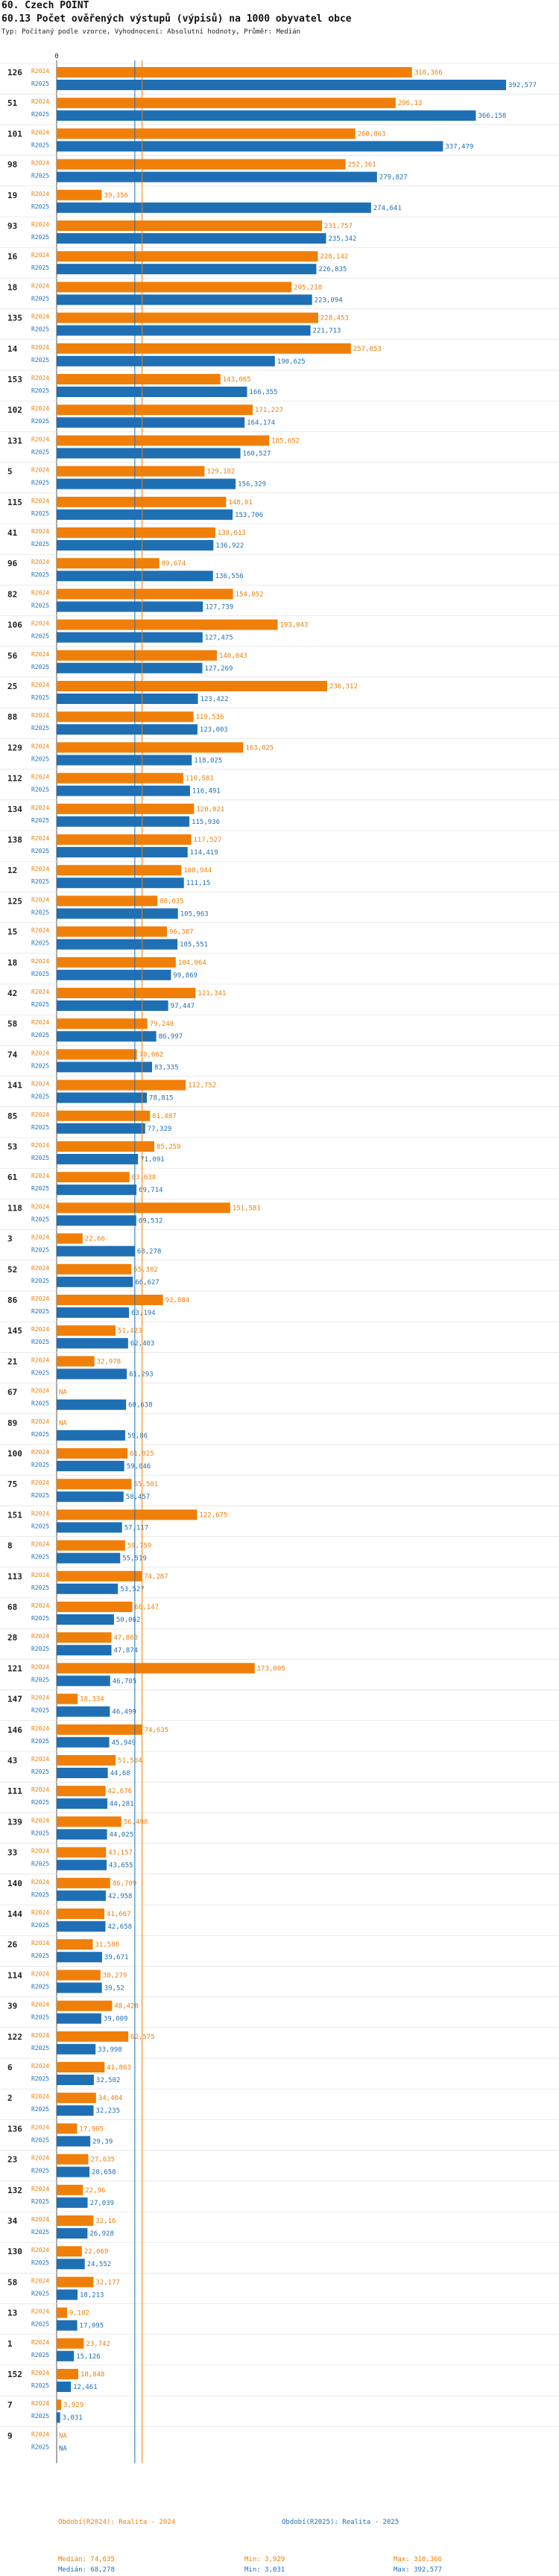  What do you see at coordinates (12, 1147) in the screenshot?
I see `row-label: 53` at bounding box center [12, 1147].